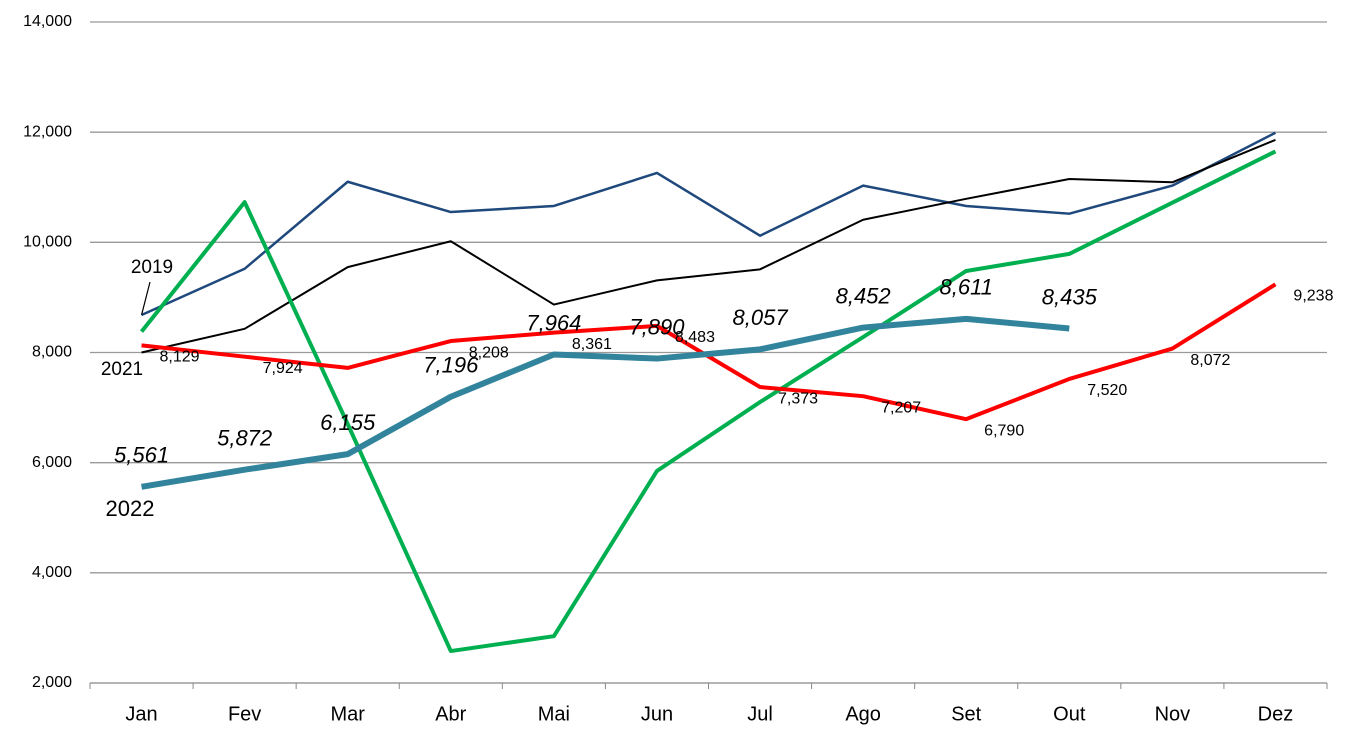 This screenshot has height=743, width=1350. Describe the element at coordinates (130, 508) in the screenshot. I see `series-label: 2022` at that location.